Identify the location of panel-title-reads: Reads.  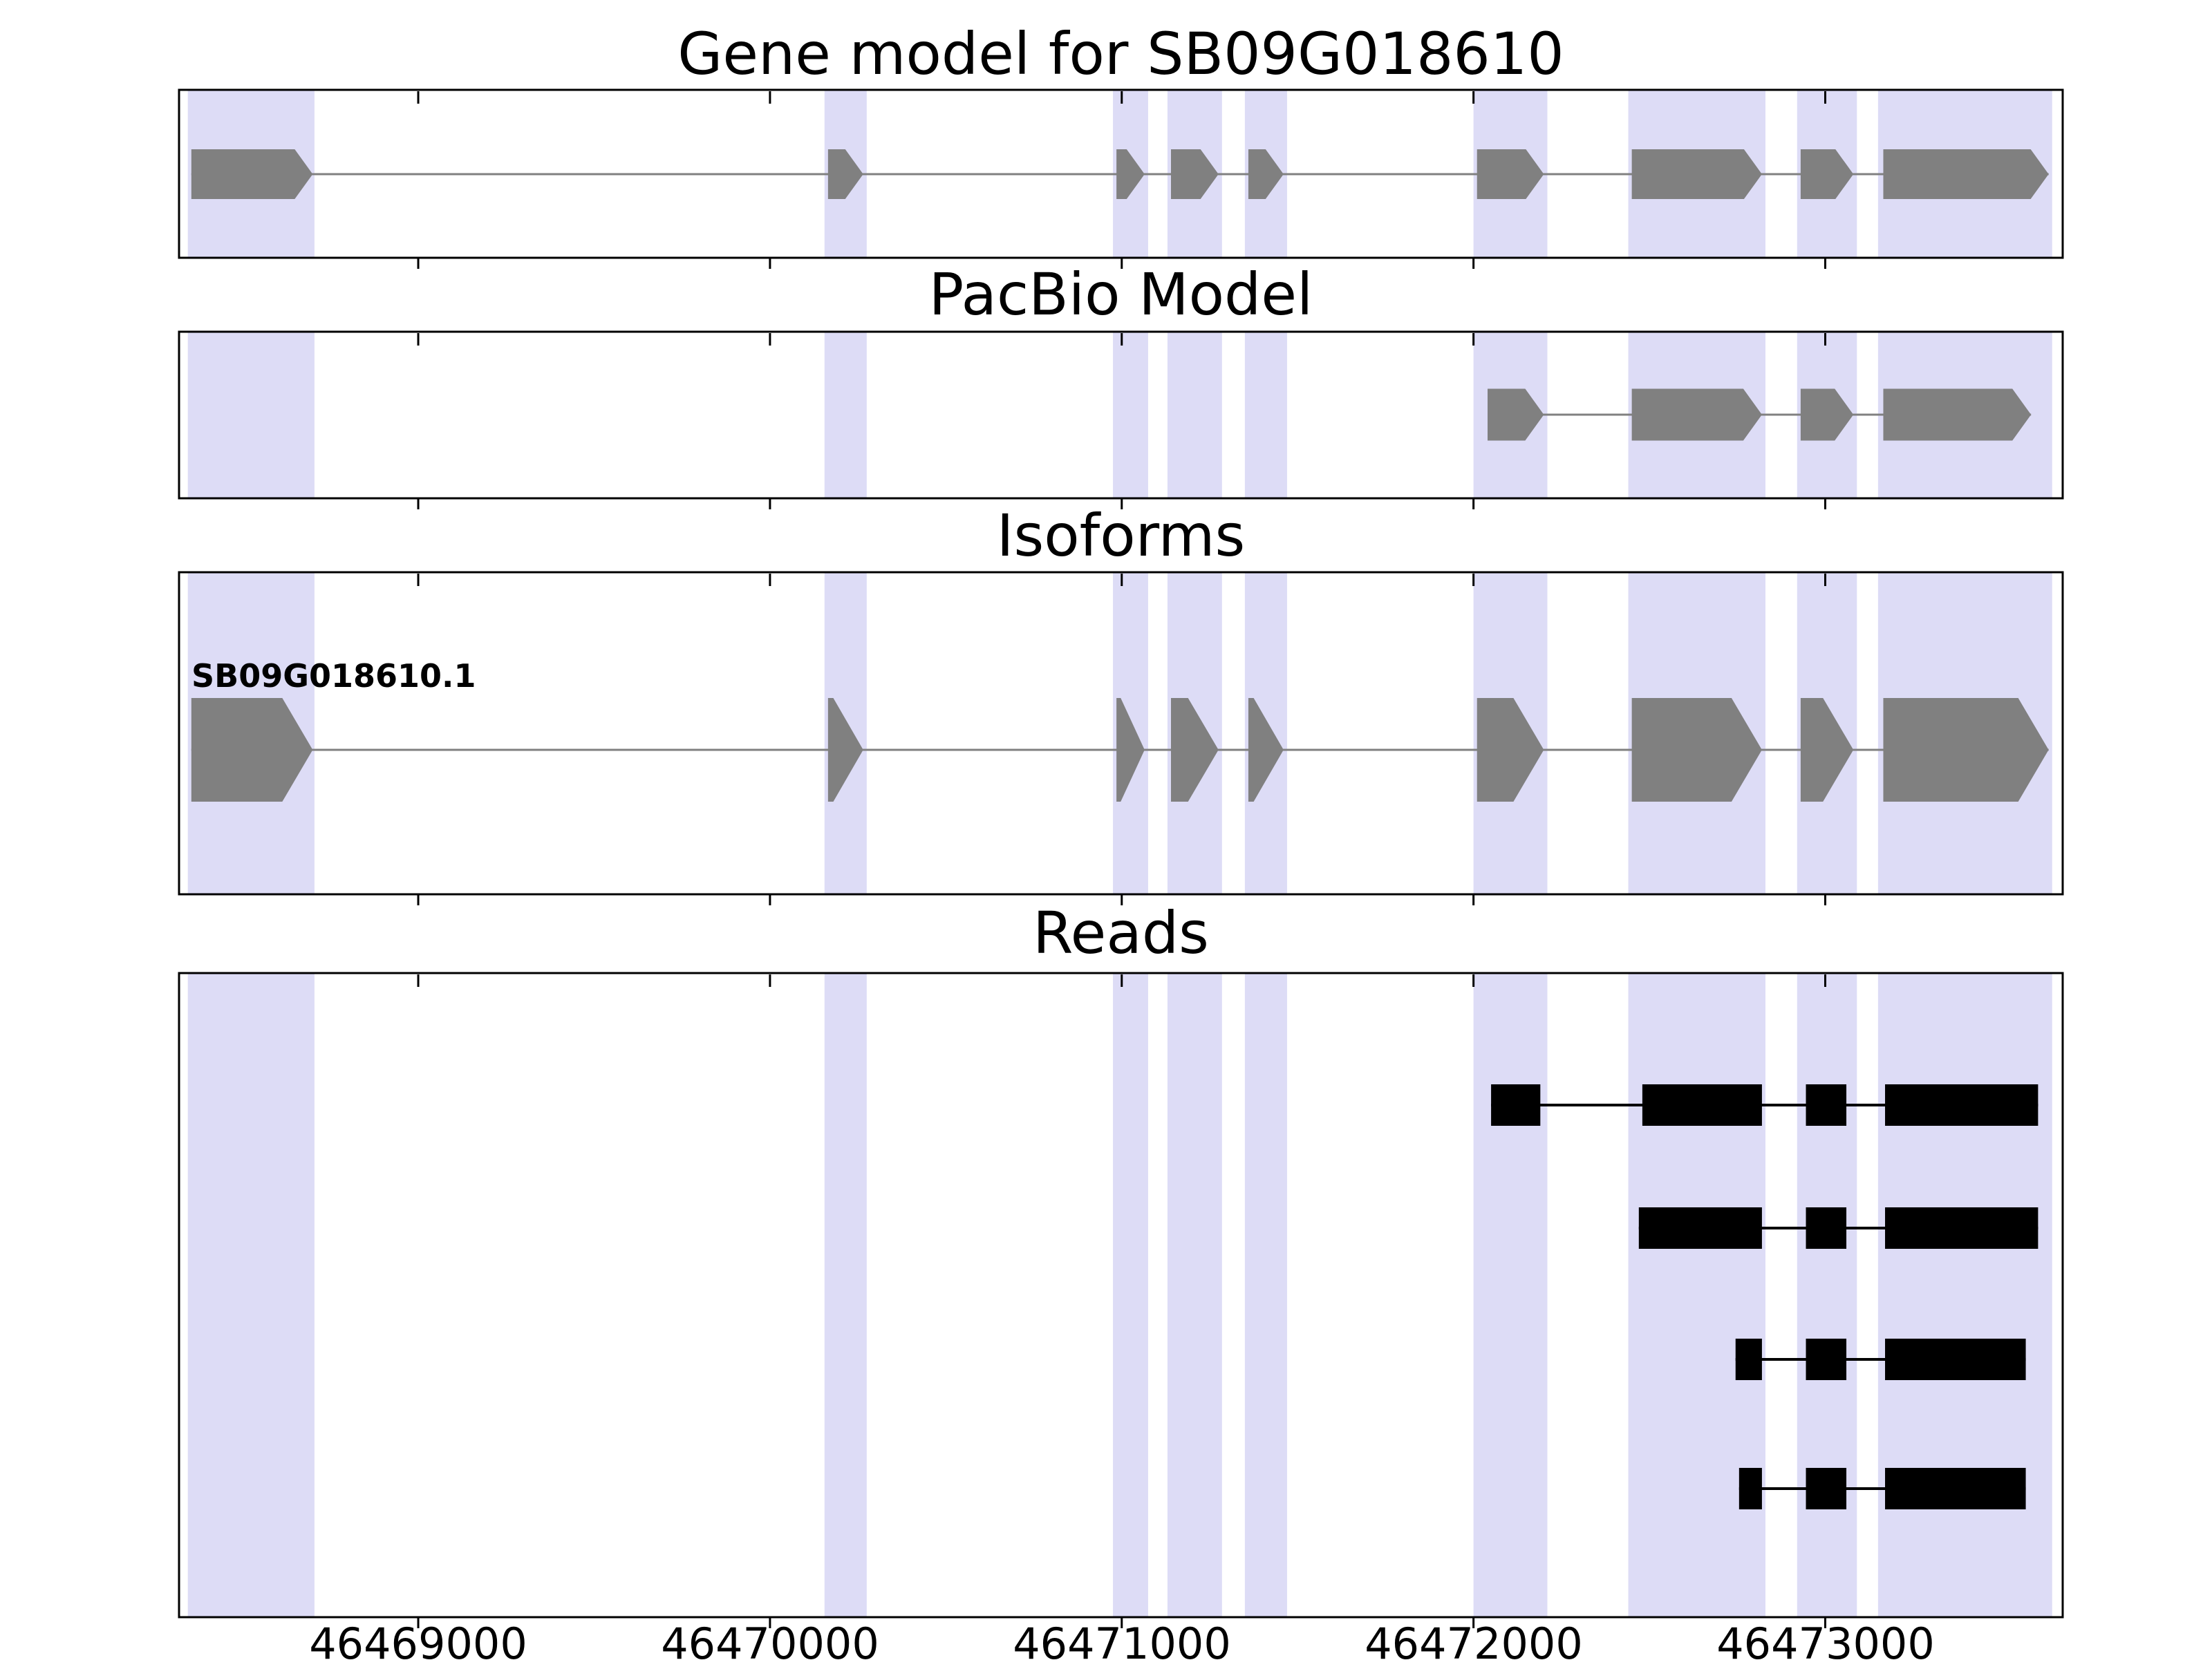
(1121, 933).